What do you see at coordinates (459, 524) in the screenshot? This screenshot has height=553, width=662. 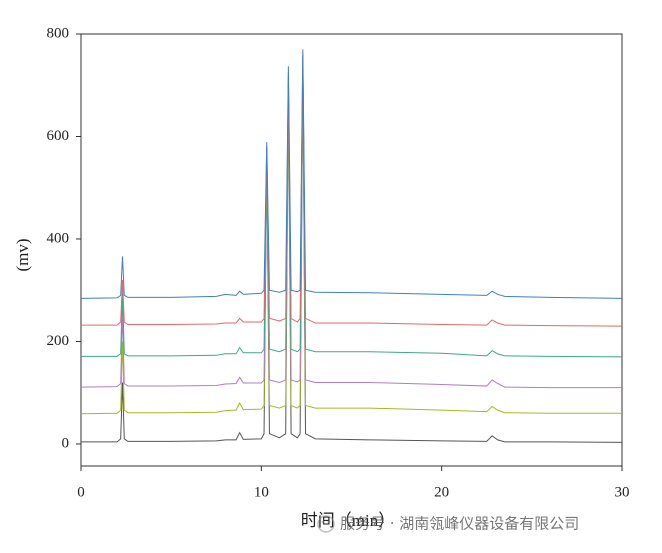 I see `watermark: 服务号 · 湖南瓴峰仪器设备有限公司` at bounding box center [459, 524].